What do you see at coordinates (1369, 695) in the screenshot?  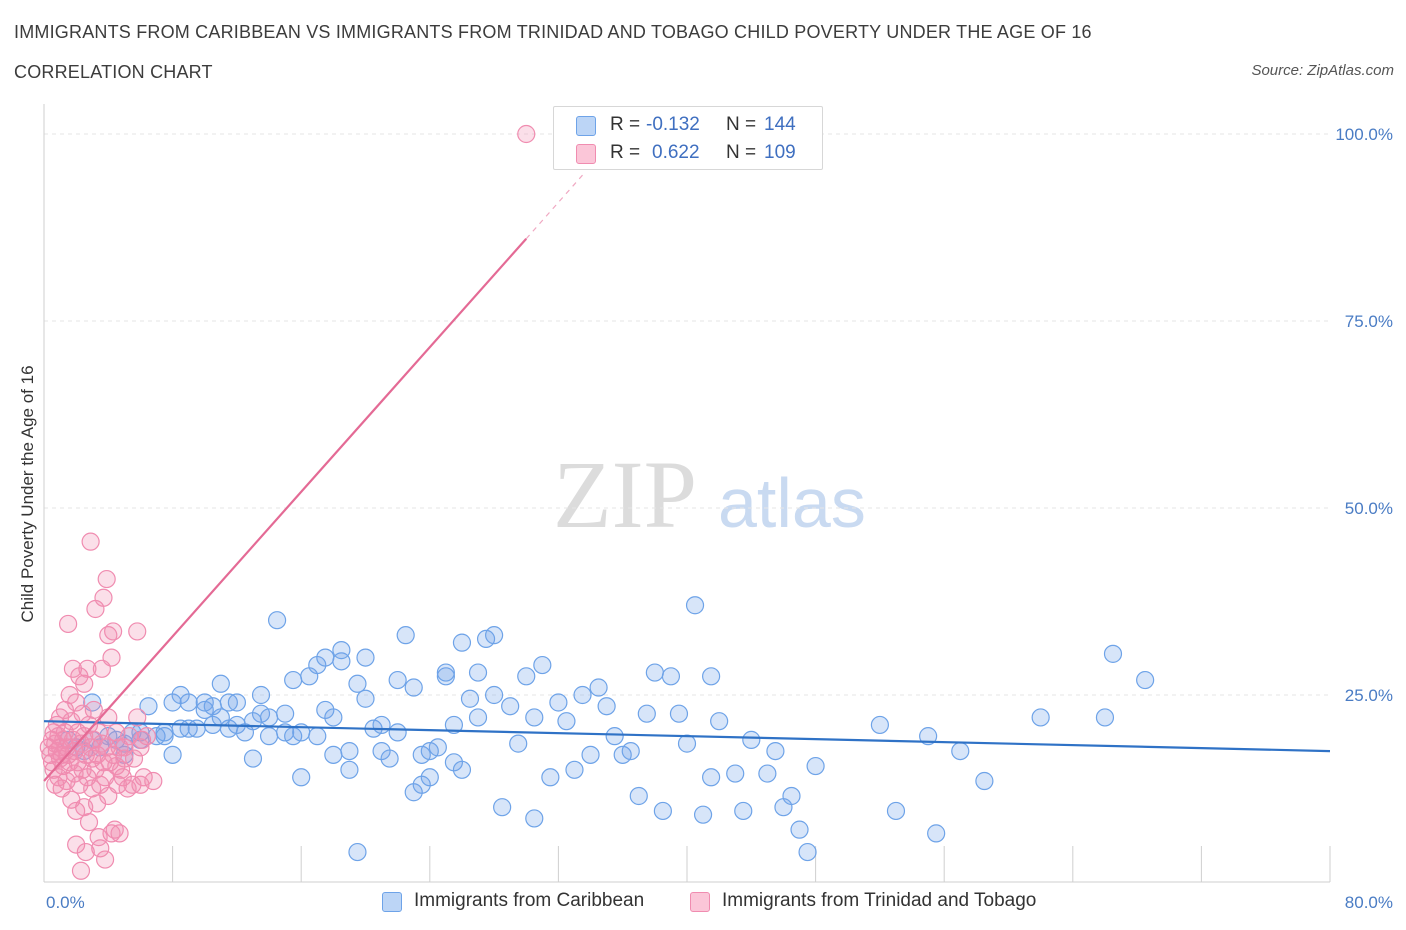 I see `y-tick-label: 25.0%` at bounding box center [1369, 695].